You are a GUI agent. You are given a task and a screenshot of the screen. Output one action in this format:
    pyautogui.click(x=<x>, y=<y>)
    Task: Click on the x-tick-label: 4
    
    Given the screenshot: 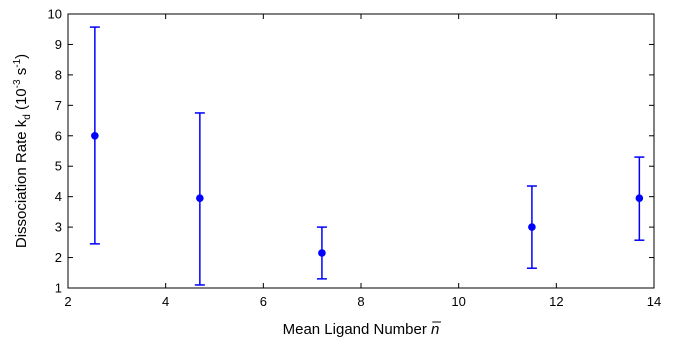 What is the action you would take?
    pyautogui.click(x=165, y=301)
    